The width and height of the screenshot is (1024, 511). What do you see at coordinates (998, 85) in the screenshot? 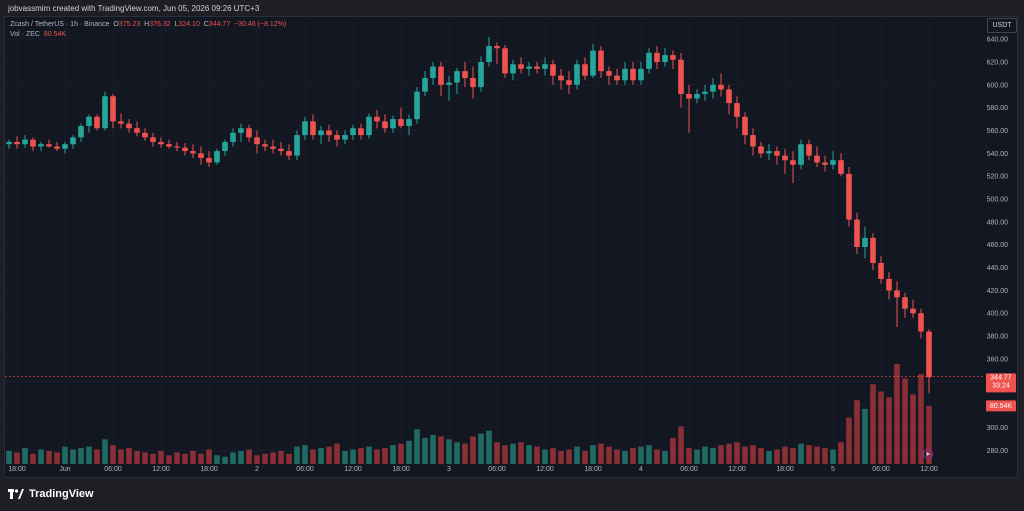
I see `price-tick-label: 600.00` at bounding box center [998, 85].